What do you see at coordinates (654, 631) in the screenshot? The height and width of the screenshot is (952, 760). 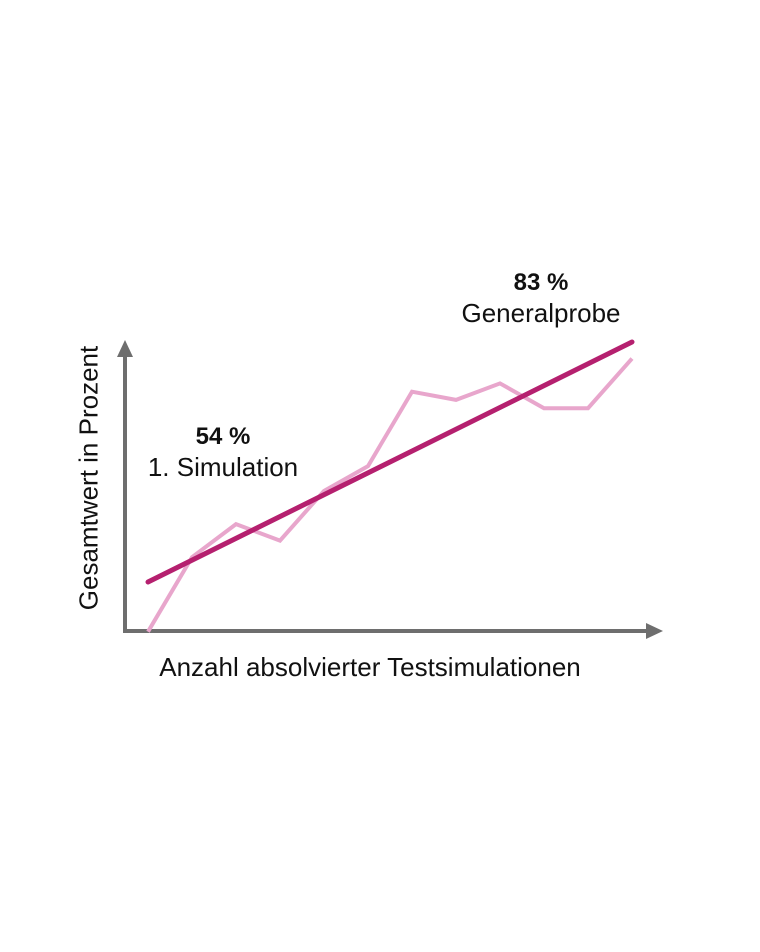 I see `x-axis-arrow-icon` at bounding box center [654, 631].